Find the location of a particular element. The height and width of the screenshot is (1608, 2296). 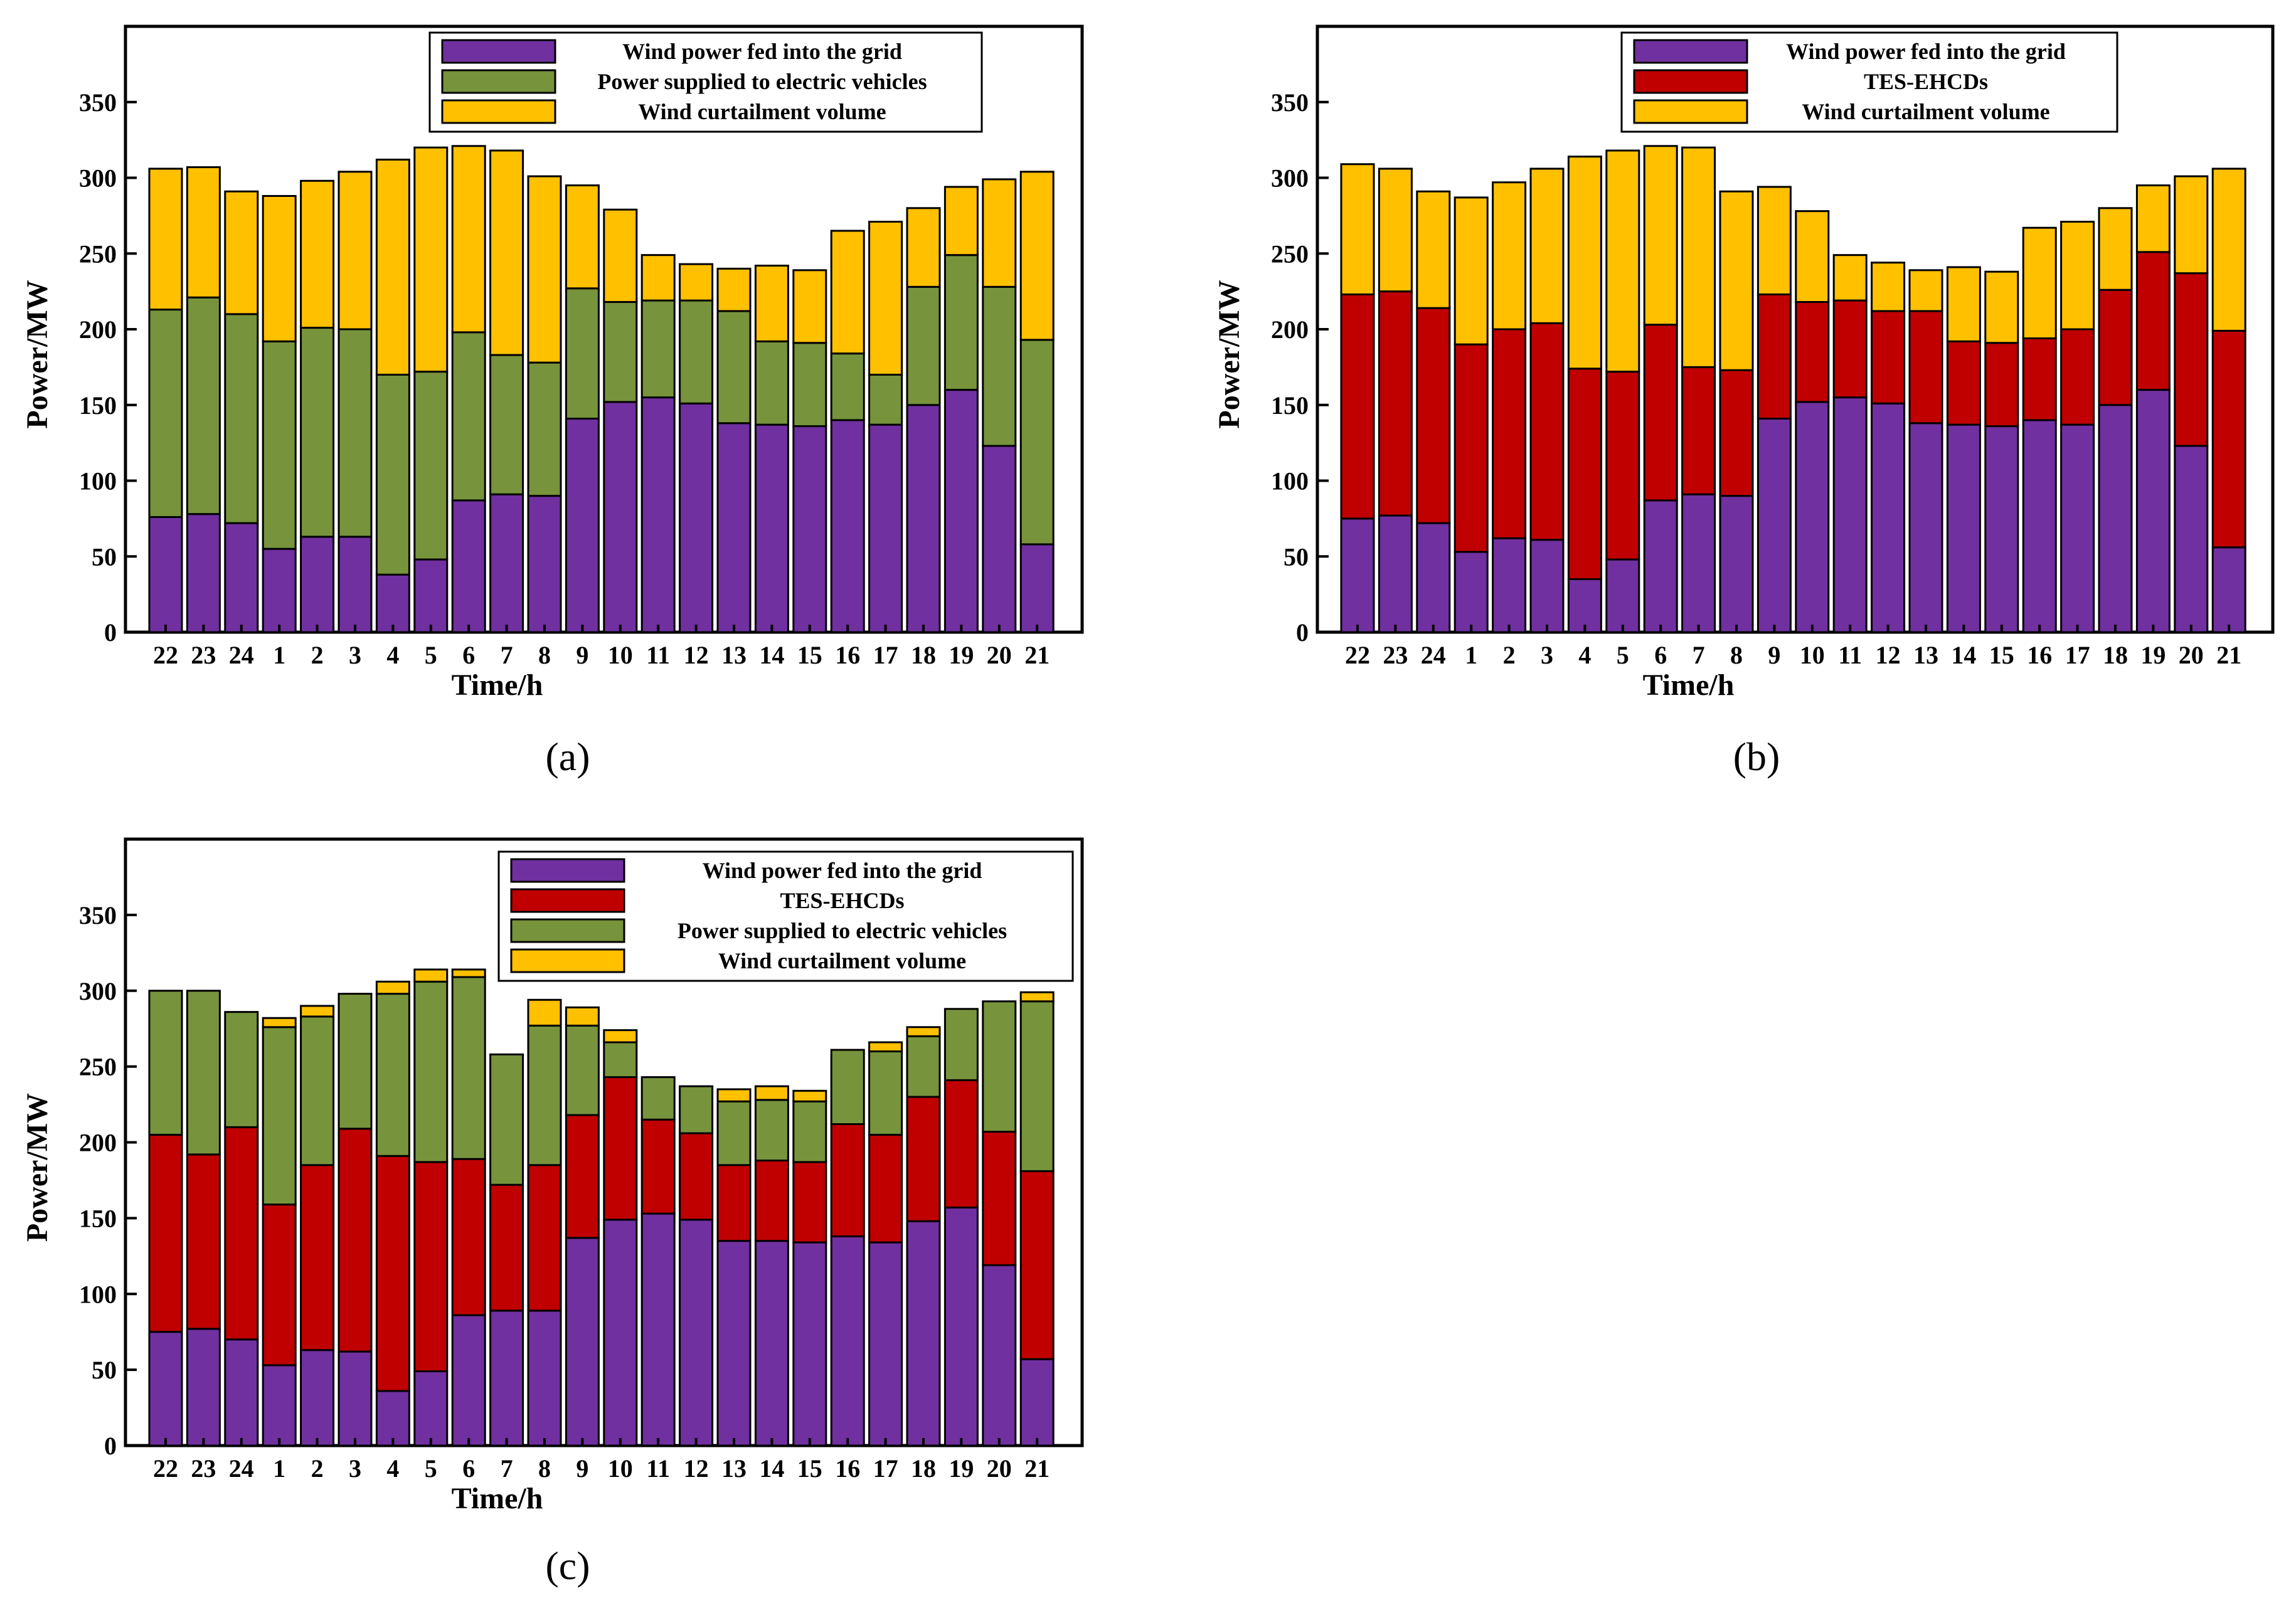

legend-label: TES-EHCDs is located at coordinates (1926, 81).